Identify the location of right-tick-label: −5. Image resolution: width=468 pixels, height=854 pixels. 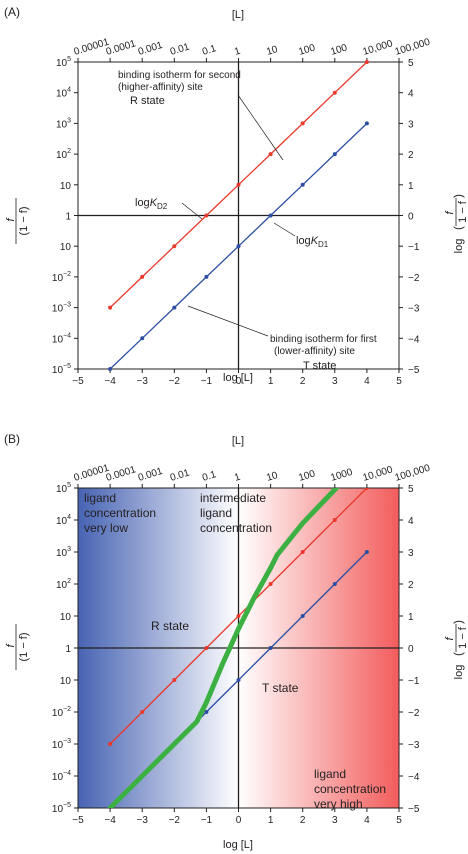
(414, 809).